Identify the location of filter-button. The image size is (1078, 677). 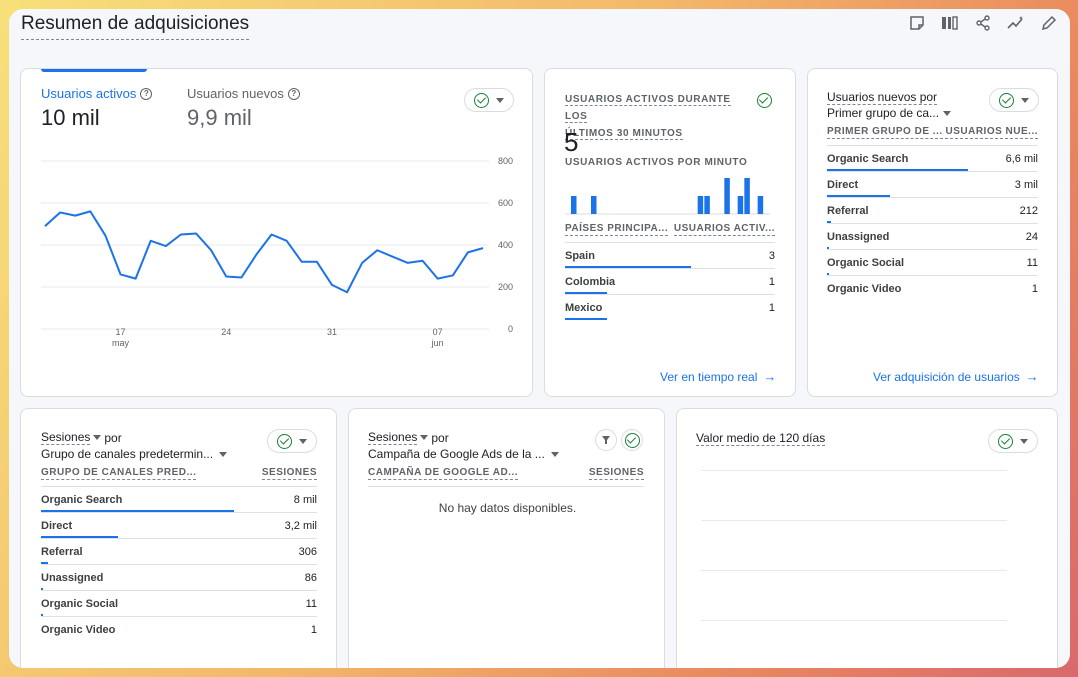
(606, 440).